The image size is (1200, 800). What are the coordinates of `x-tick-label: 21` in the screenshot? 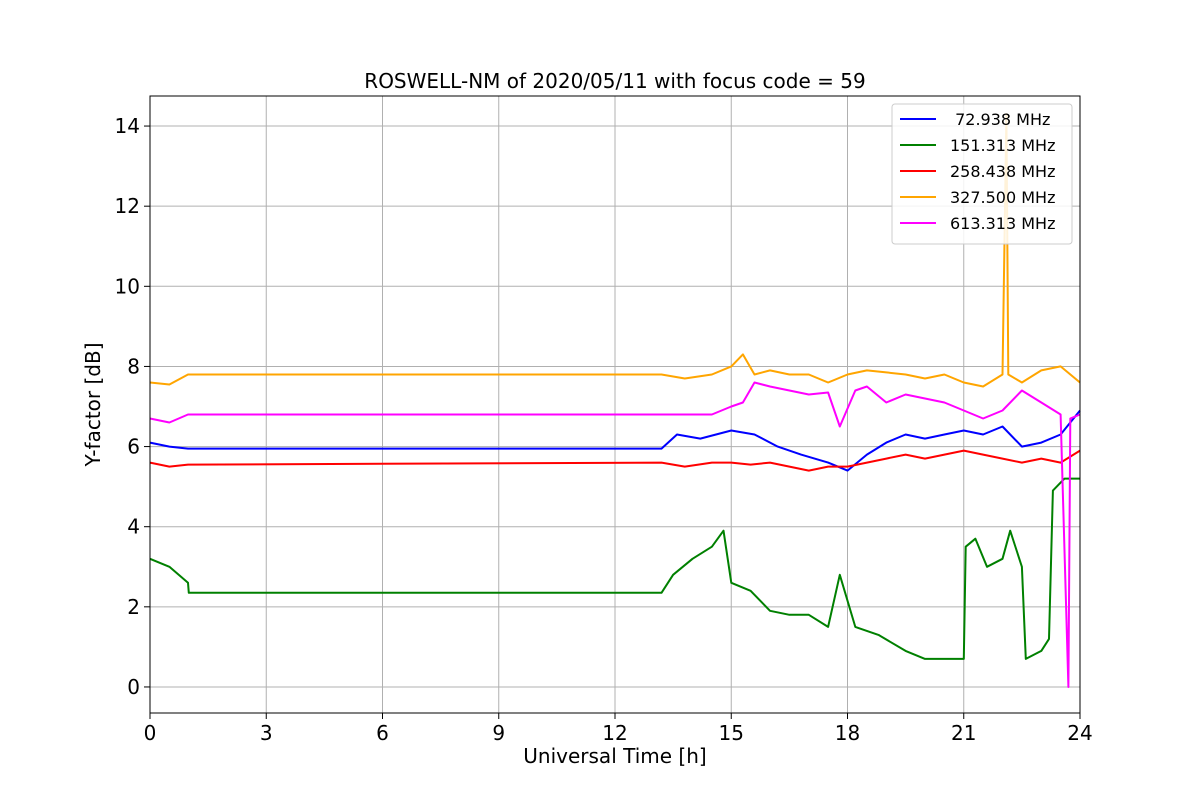 It's located at (963, 733).